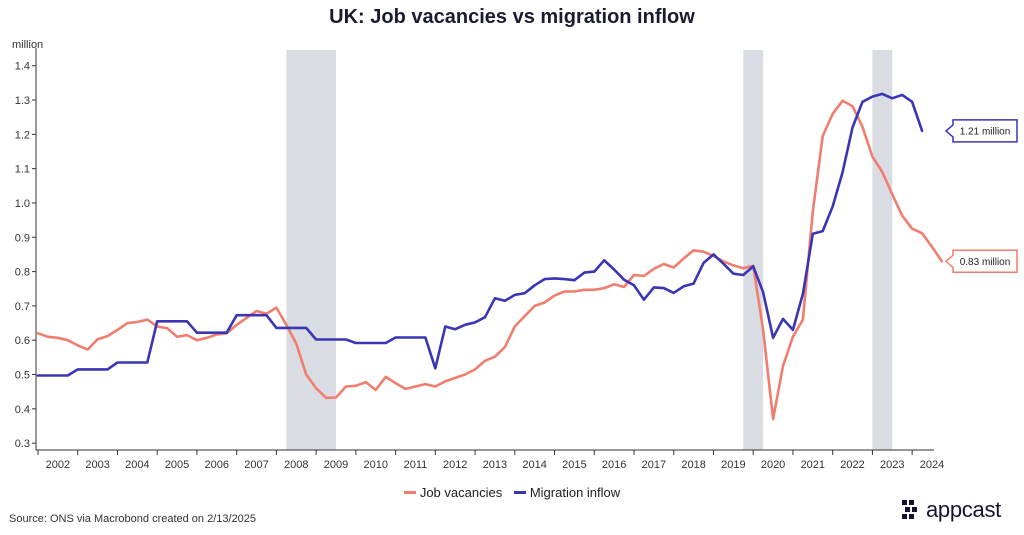 This screenshot has width=1024, height=535. I want to click on x-tick-label: 2005, so click(177, 465).